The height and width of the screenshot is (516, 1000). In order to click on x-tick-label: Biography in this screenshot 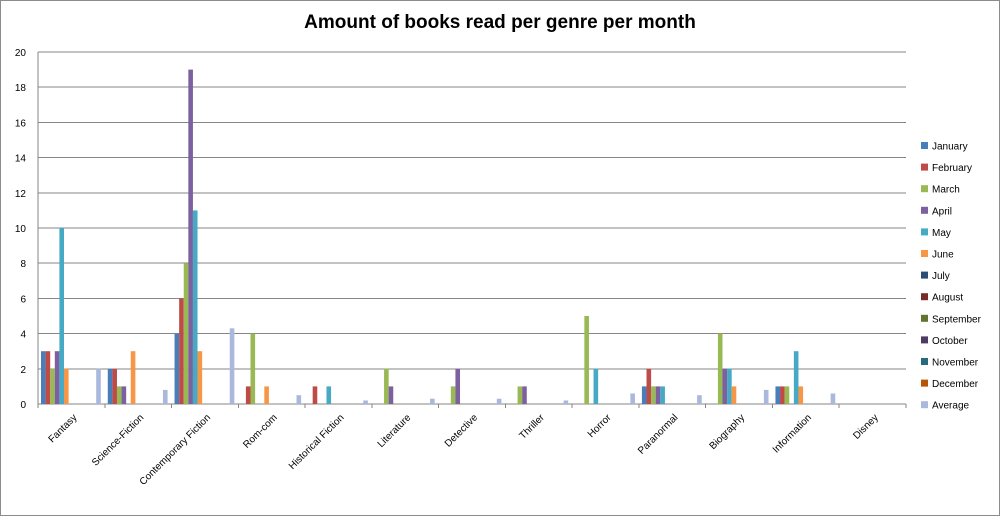, I will do `click(728, 432)`.